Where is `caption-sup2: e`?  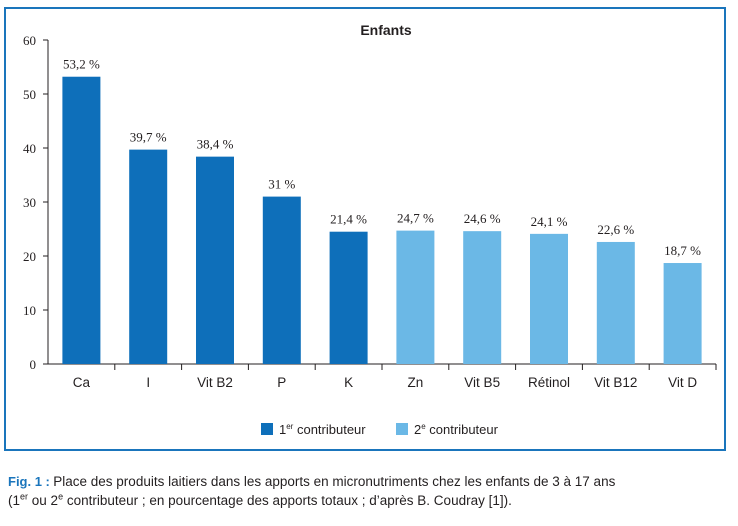
caption-sup2: e is located at coordinates (61, 496).